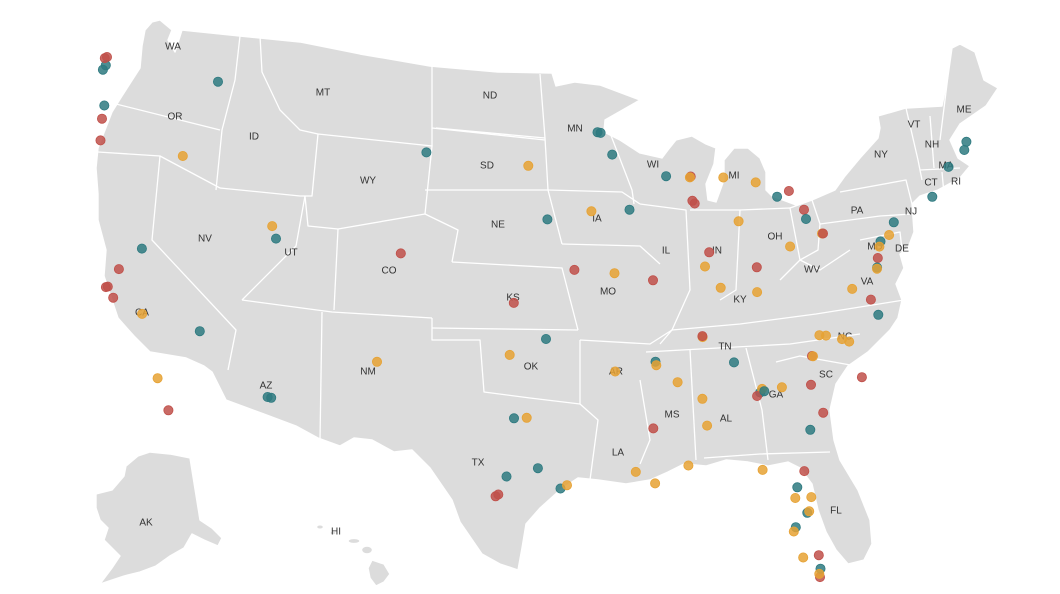 The height and width of the screenshot is (594, 1060). Describe the element at coordinates (575, 129) in the screenshot. I see `state-label-mn: MN` at that location.